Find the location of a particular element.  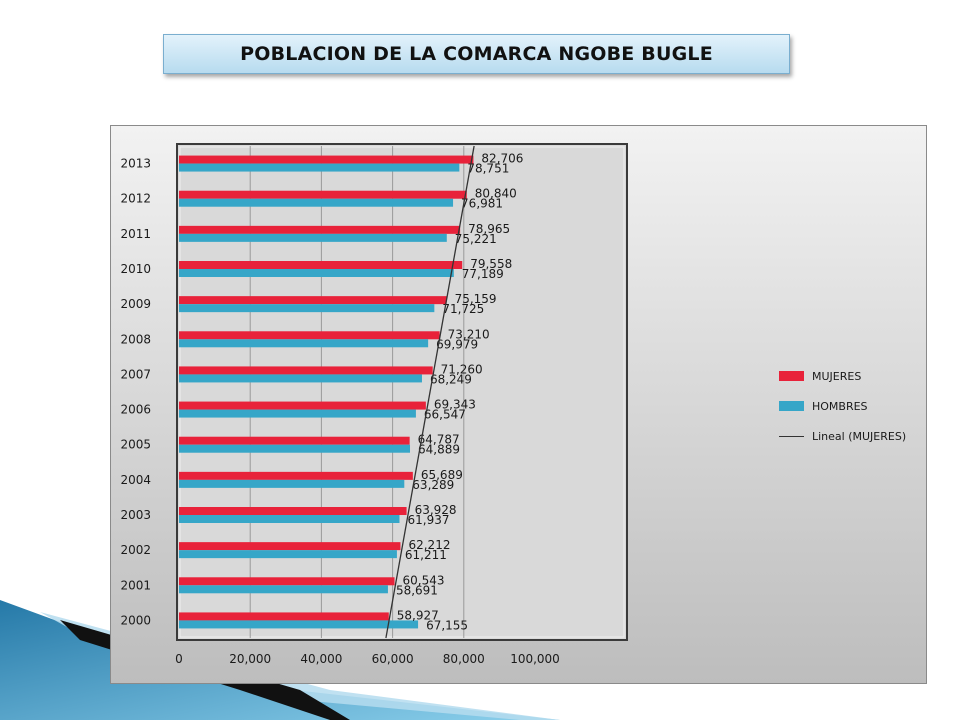

data-label-hombres: 77,189 is located at coordinates (483, 274).